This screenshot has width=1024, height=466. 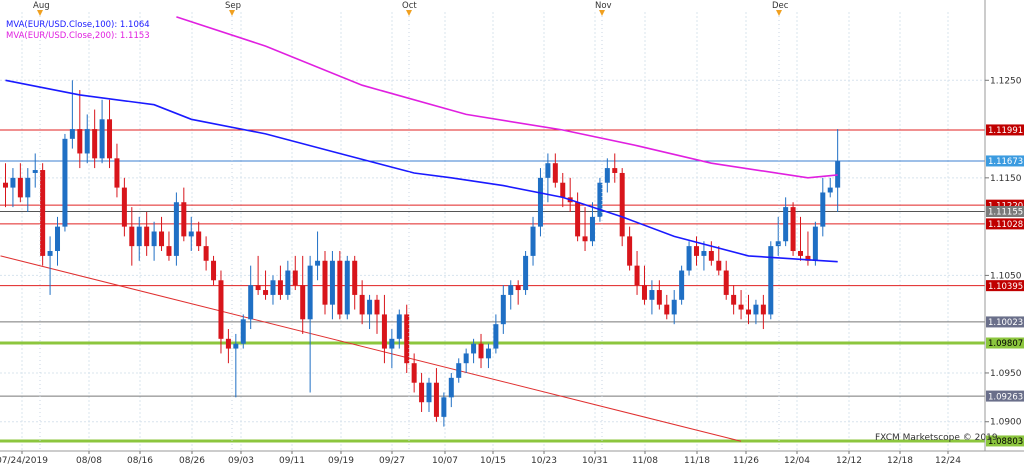 I want to click on legend-ma200: MVA(EUR/USD.Close,200): 1.1153, so click(x=78, y=36).